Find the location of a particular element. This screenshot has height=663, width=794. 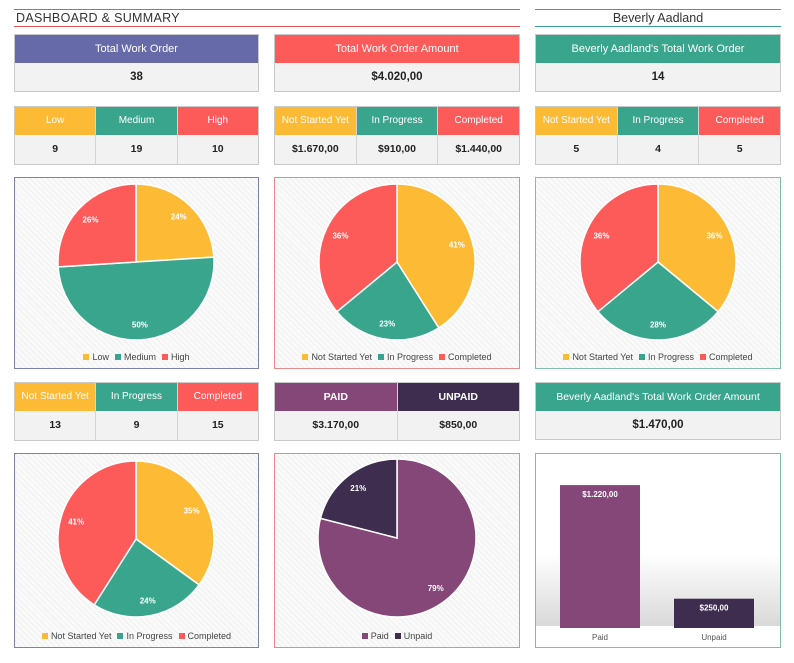

stat-medium: Medium 19 is located at coordinates (137, 135).